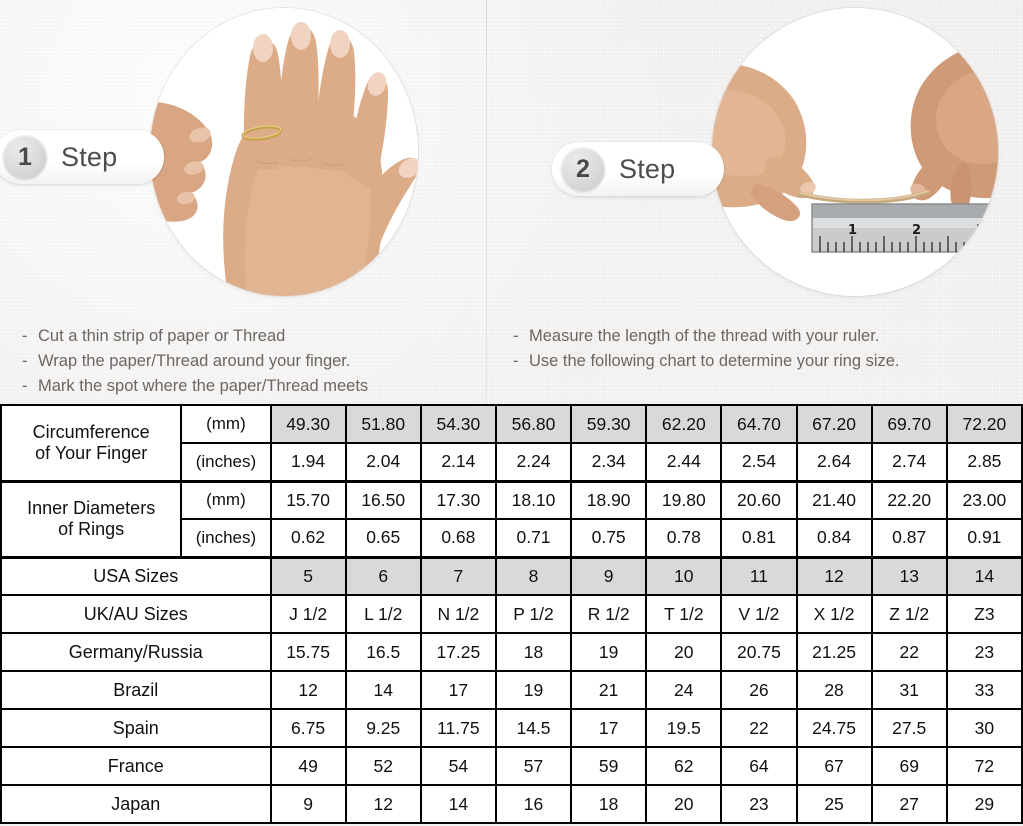 The width and height of the screenshot is (1023, 826). Describe the element at coordinates (852, 230) in the screenshot. I see `ruler-mark-1: 1` at that location.